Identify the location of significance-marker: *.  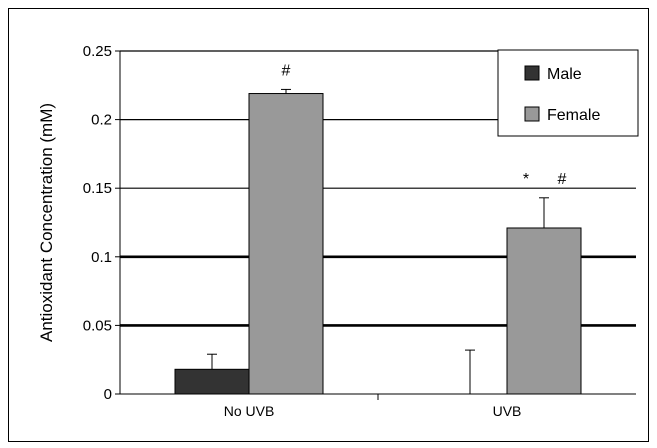
(526, 179).